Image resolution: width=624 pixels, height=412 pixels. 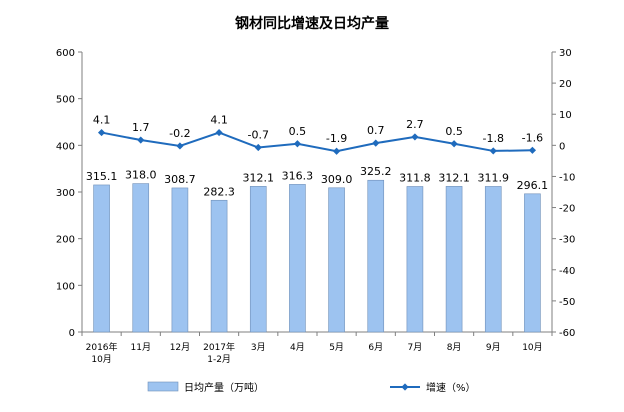 What do you see at coordinates (376, 130) in the screenshot?
I see `line-data-label: 0.7` at bounding box center [376, 130].